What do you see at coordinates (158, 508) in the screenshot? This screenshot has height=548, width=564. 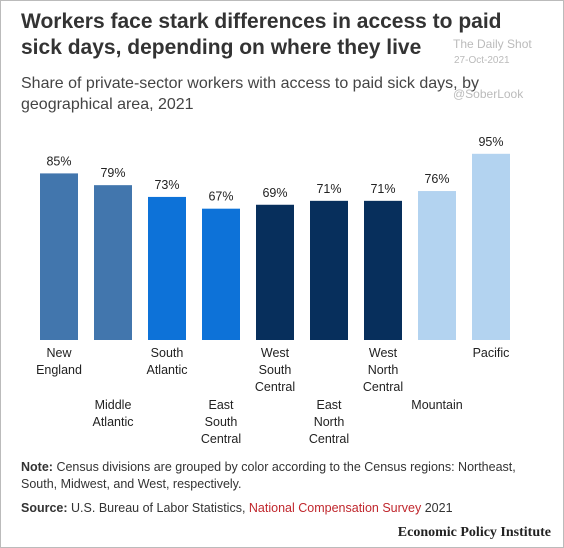 I see `source-text: U.S. Bureau of Labor Statistics,` at bounding box center [158, 508].